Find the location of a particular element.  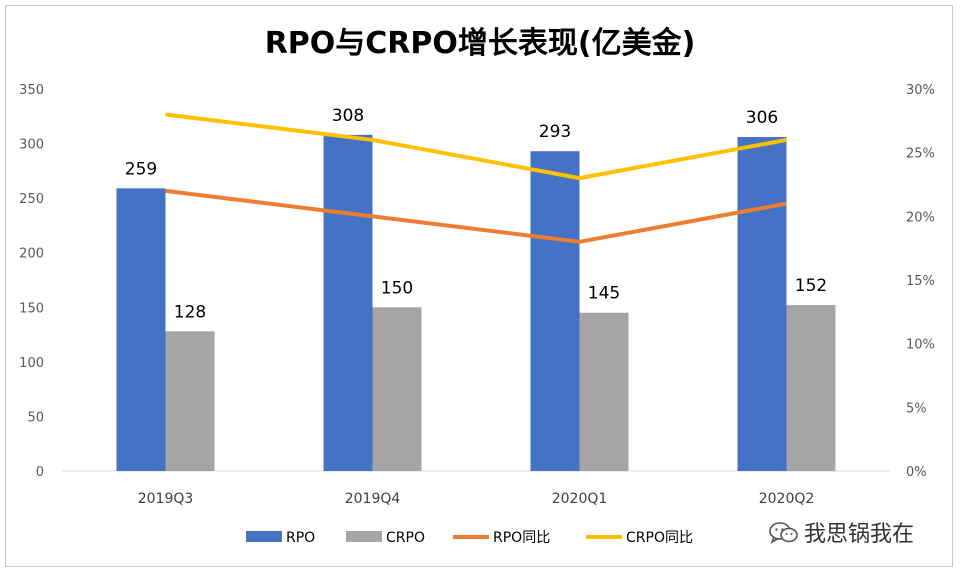

right-tick-label: 15% is located at coordinates (920, 281).